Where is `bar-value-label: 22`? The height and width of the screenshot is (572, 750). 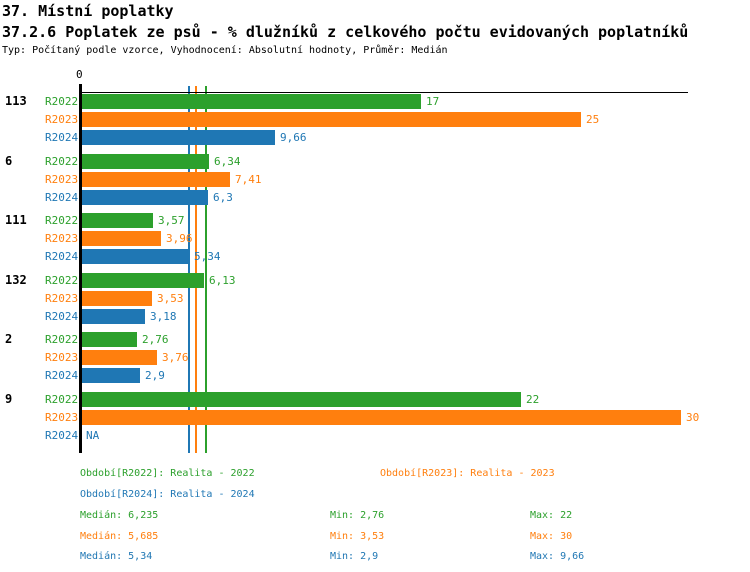
bar-value-label: 22 is located at coordinates (533, 399).